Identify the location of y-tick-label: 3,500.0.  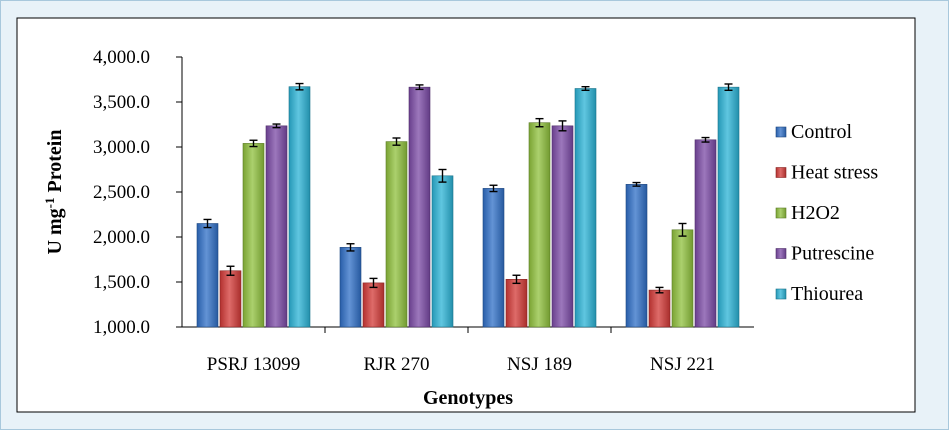
(121, 102).